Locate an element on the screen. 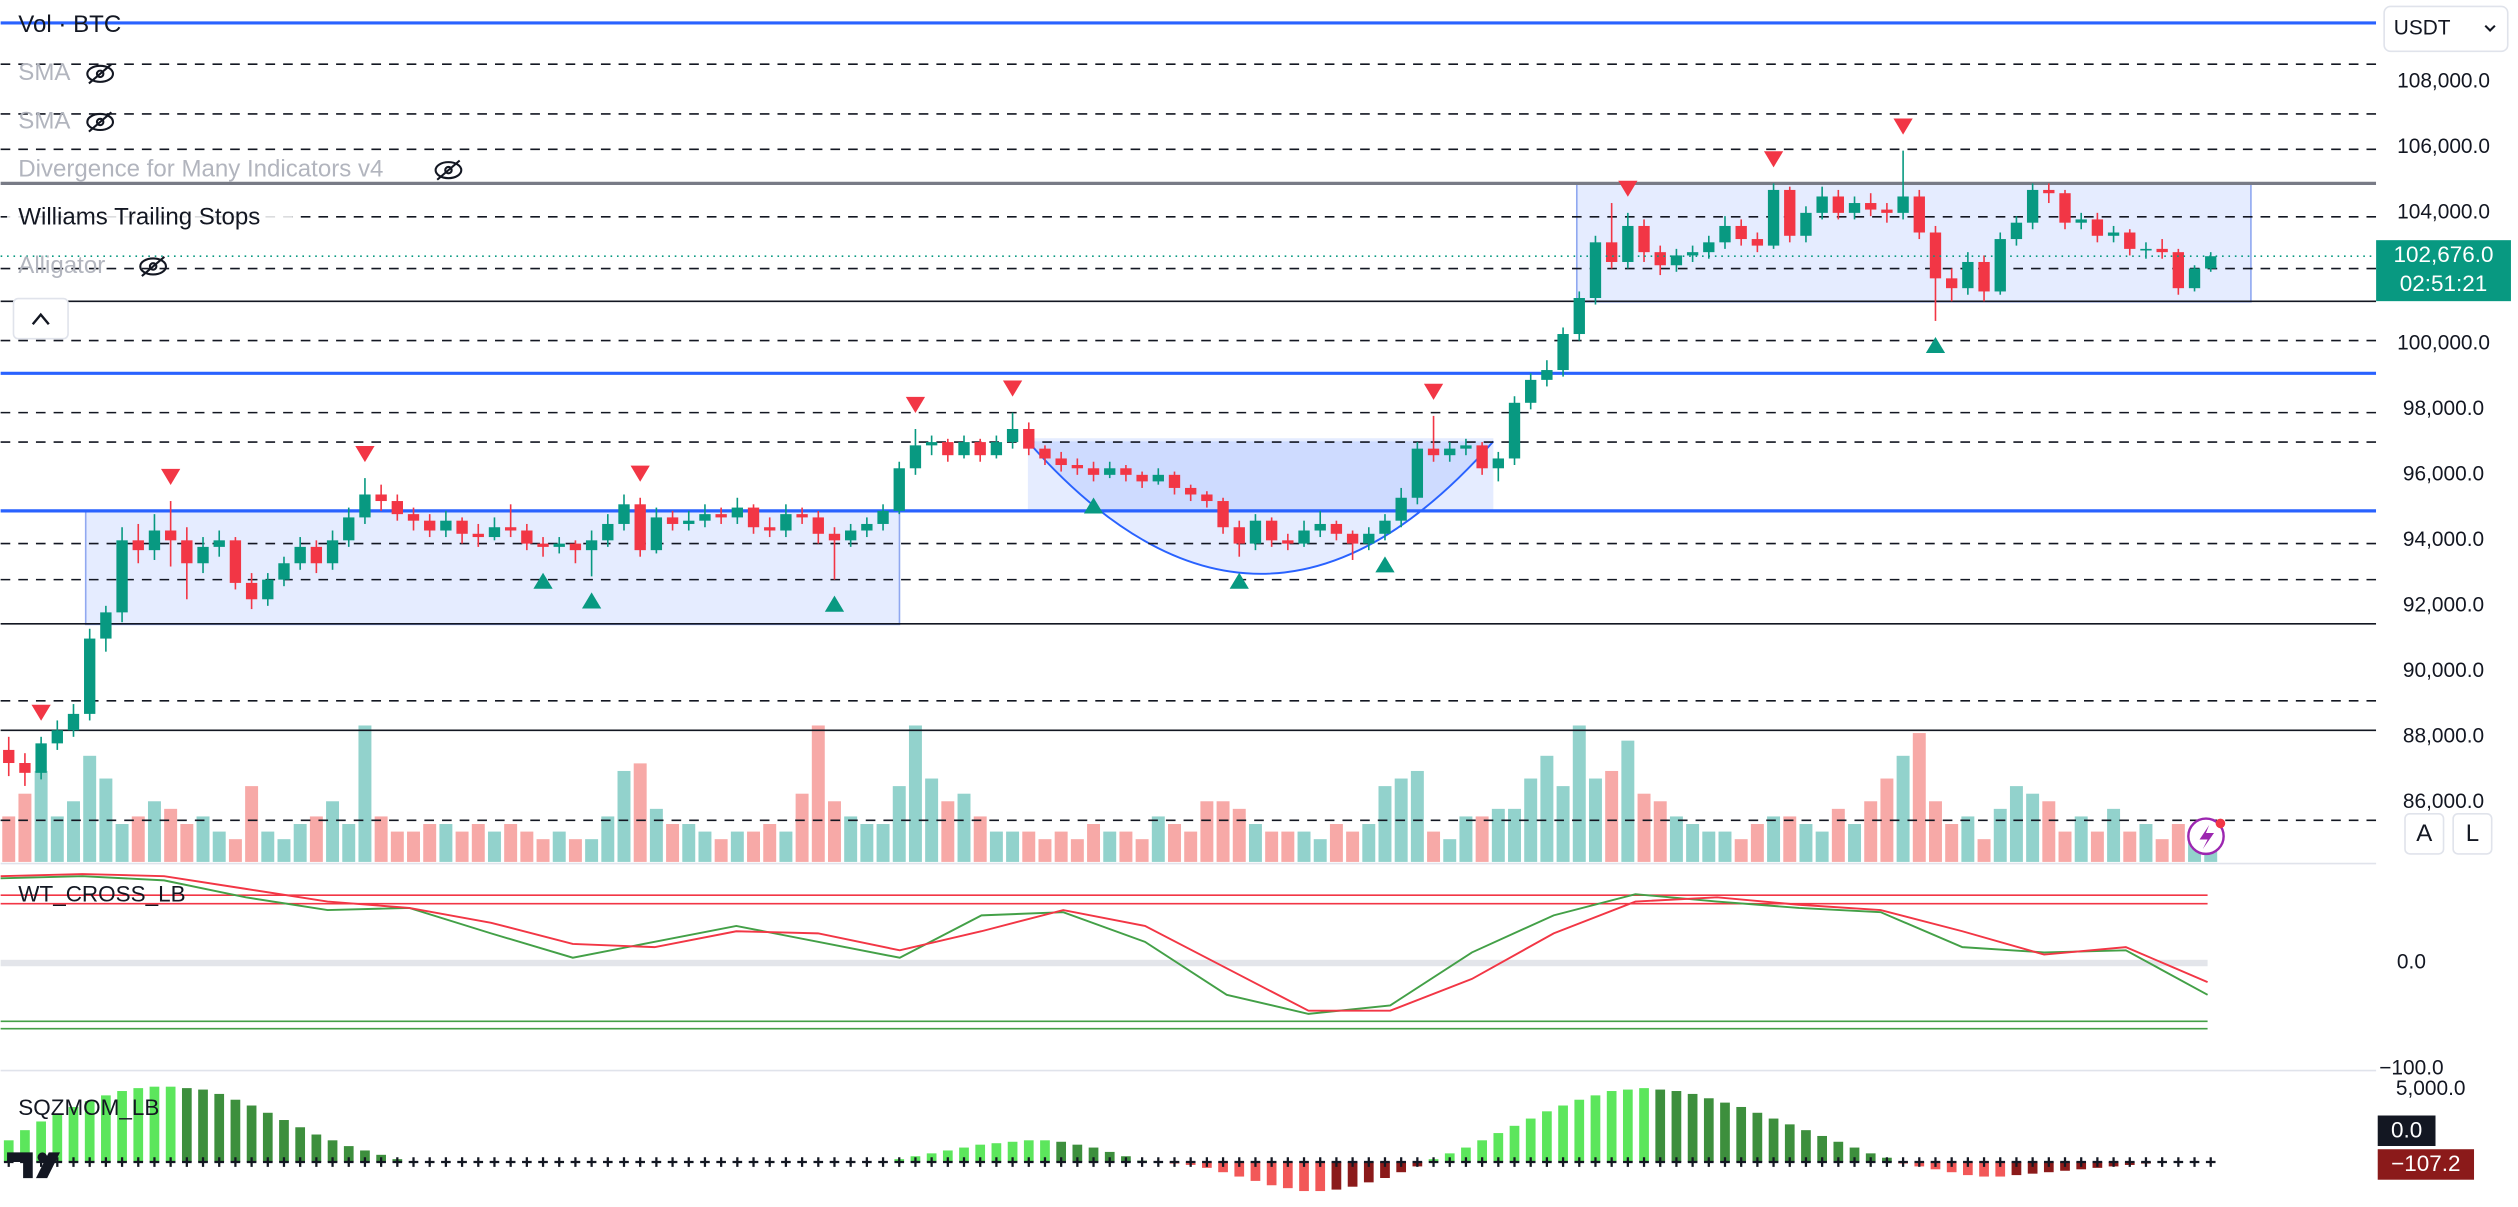 The height and width of the screenshot is (1207, 2518). pivot-high-marker is located at coordinates (41, 712).